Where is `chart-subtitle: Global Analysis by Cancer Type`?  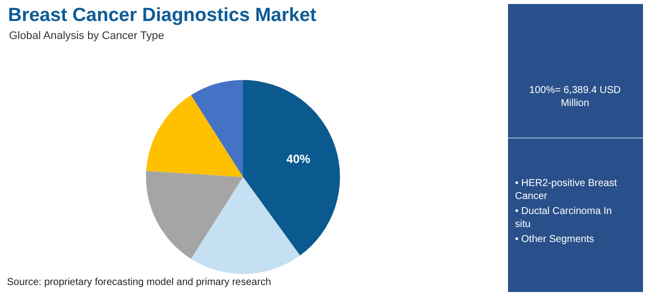
chart-subtitle: Global Analysis by Cancer Type is located at coordinates (86, 36).